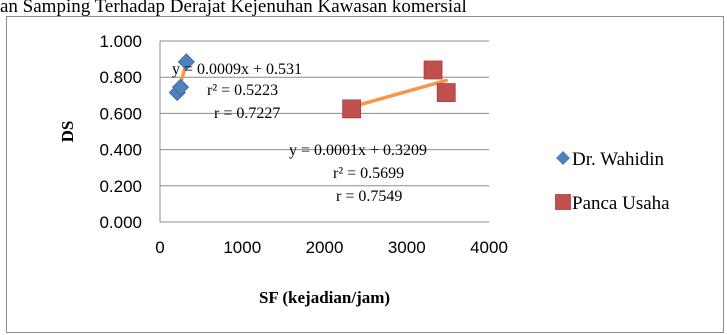 Image resolution: width=727 pixels, height=335 pixels. What do you see at coordinates (563, 158) in the screenshot?
I see `legend-diamond-icon` at bounding box center [563, 158].